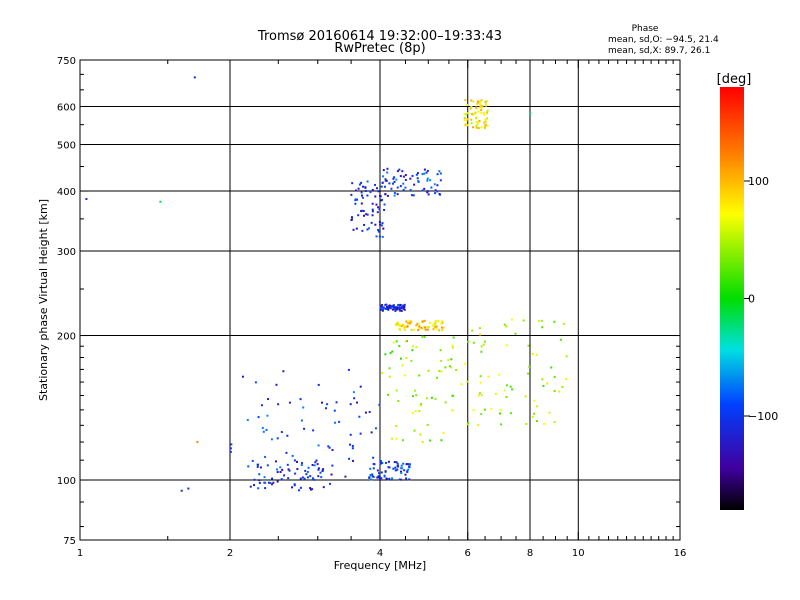  Describe the element at coordinates (66, 61) in the screenshot. I see `y-tick-label: 750` at that location.